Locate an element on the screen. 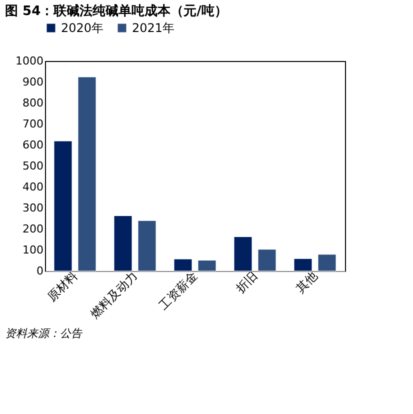 The height and width of the screenshot is (414, 413). x-tick-label: 工资薪金 is located at coordinates (178, 290).